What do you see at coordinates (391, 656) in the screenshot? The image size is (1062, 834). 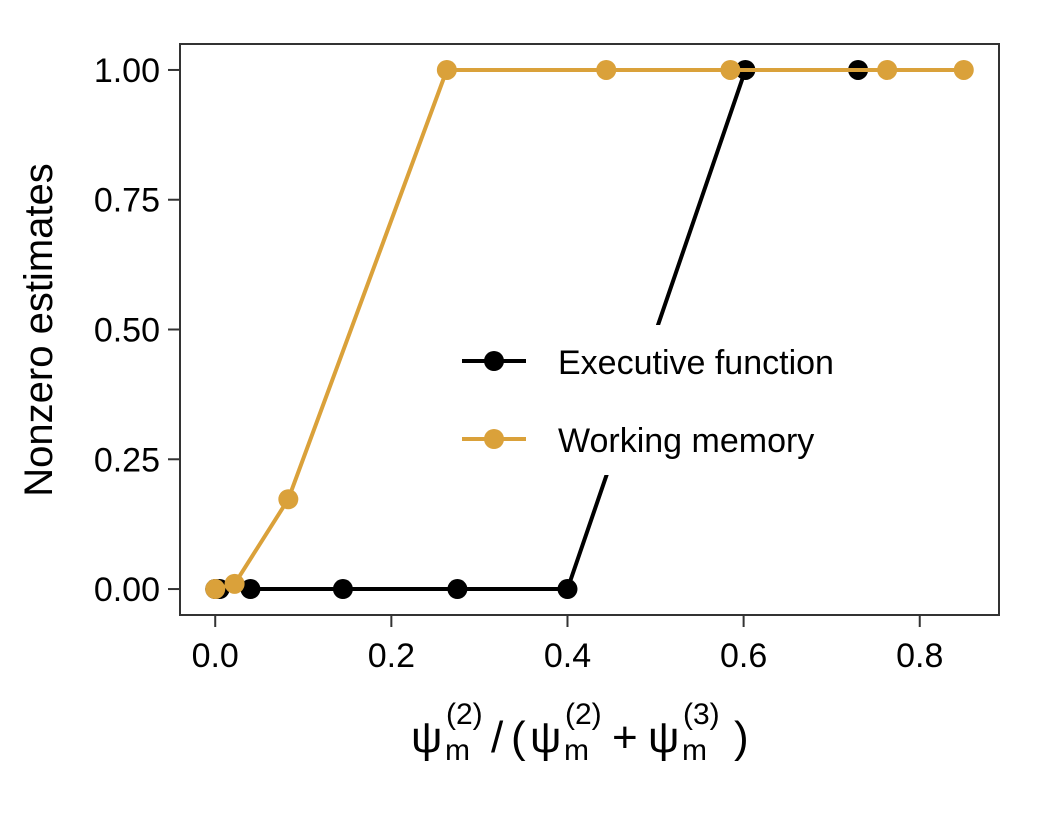 I see `x-tick-label: 0.2` at bounding box center [391, 656].